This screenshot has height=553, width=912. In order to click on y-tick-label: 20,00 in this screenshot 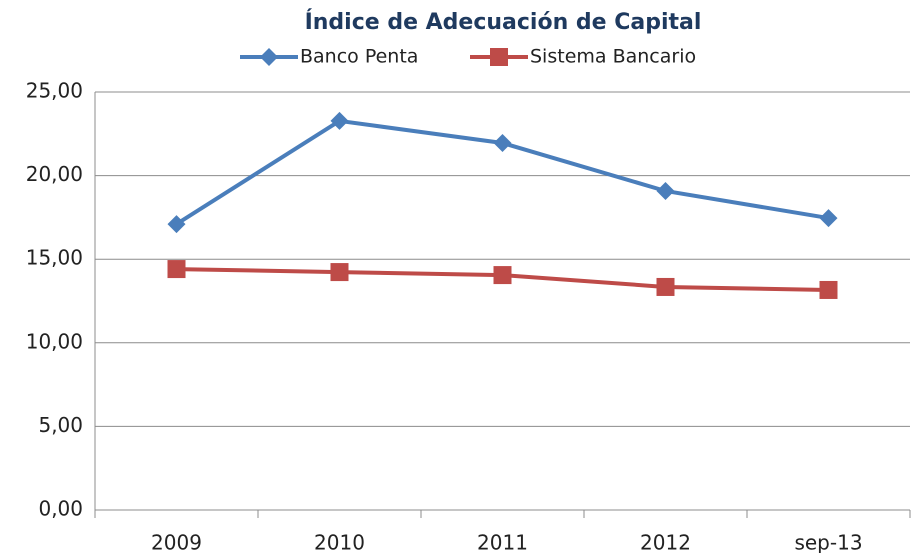, I will do `click(54, 174)`.